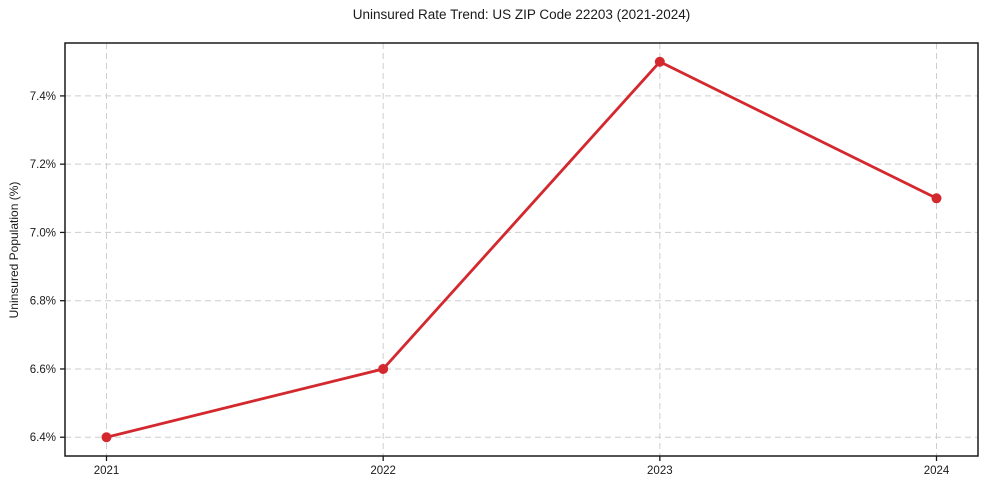 This screenshot has height=490, width=989. I want to click on y-tick-label: 7.2%, so click(43, 165).